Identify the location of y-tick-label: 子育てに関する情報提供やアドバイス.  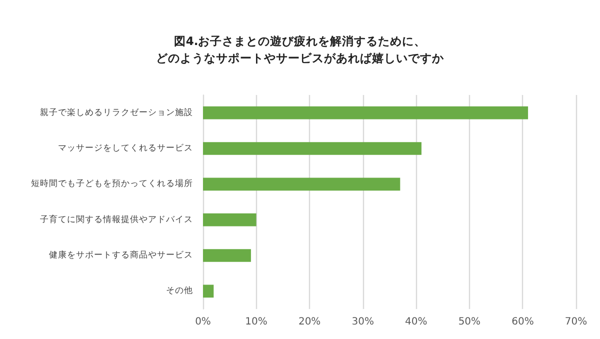
(116, 219).